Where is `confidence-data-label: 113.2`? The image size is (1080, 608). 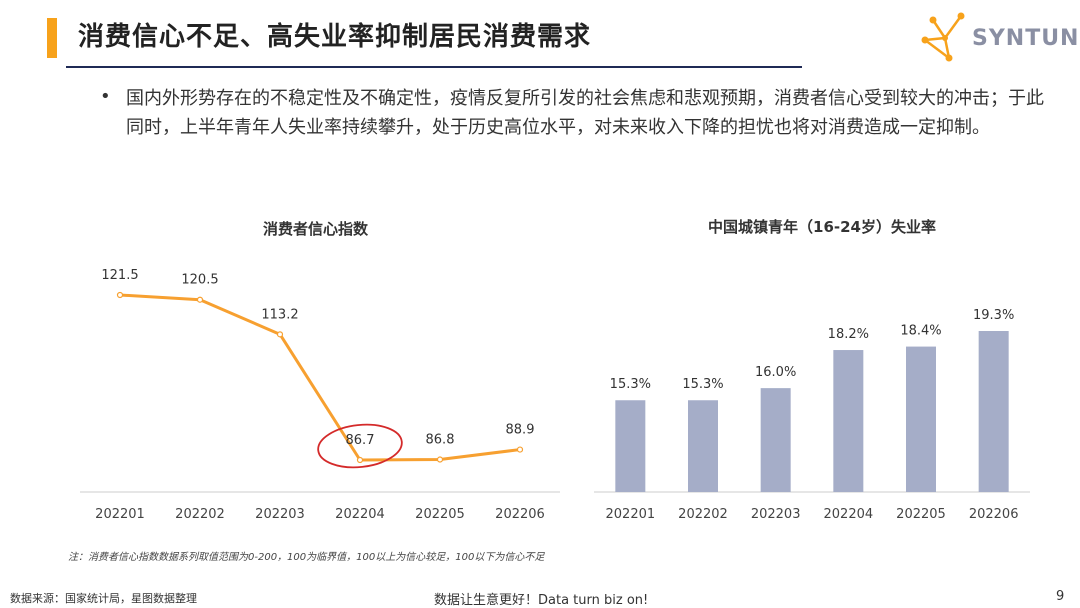 confidence-data-label: 113.2 is located at coordinates (279, 314).